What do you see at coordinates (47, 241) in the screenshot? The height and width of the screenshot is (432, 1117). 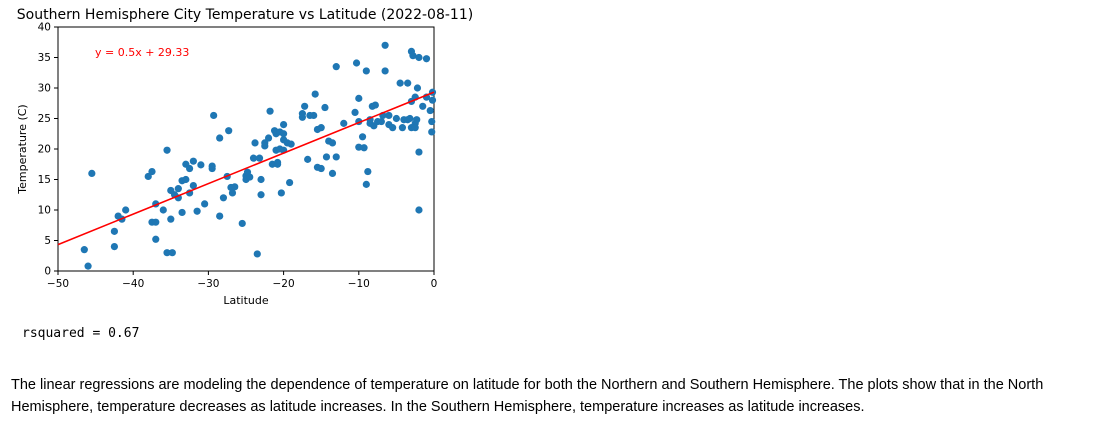 I see `y-tick-label: 5` at bounding box center [47, 241].